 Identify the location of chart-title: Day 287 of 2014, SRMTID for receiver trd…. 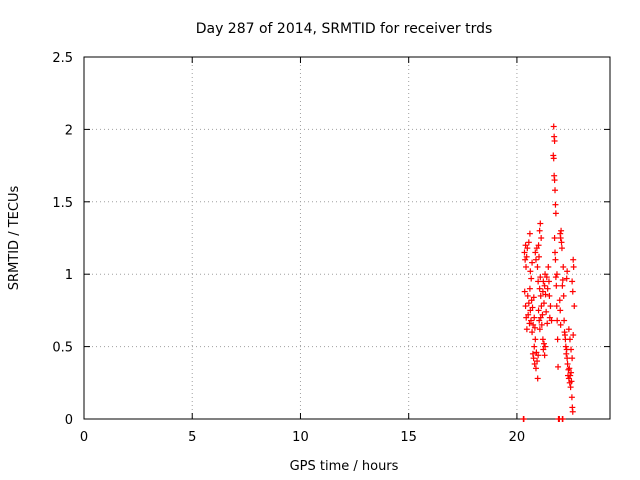
(344, 29).